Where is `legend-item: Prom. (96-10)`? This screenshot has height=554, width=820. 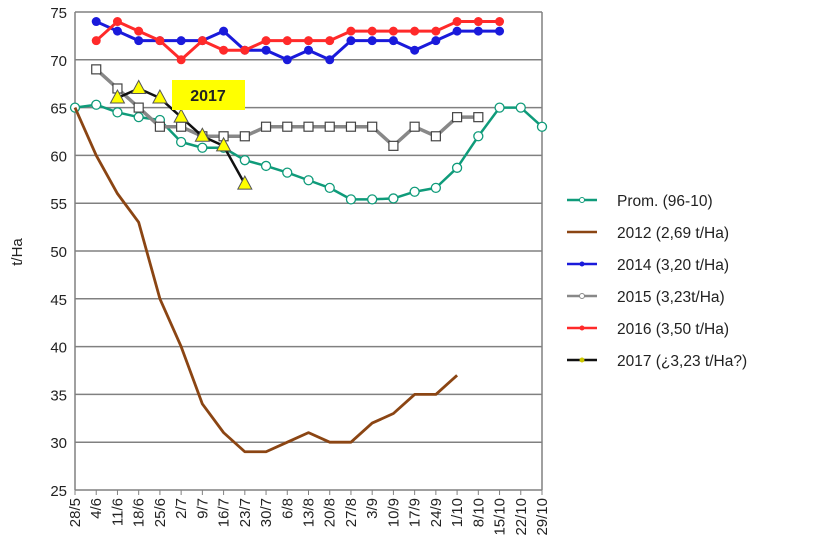
legend-item: Prom. (96-10) is located at coordinates (640, 201).